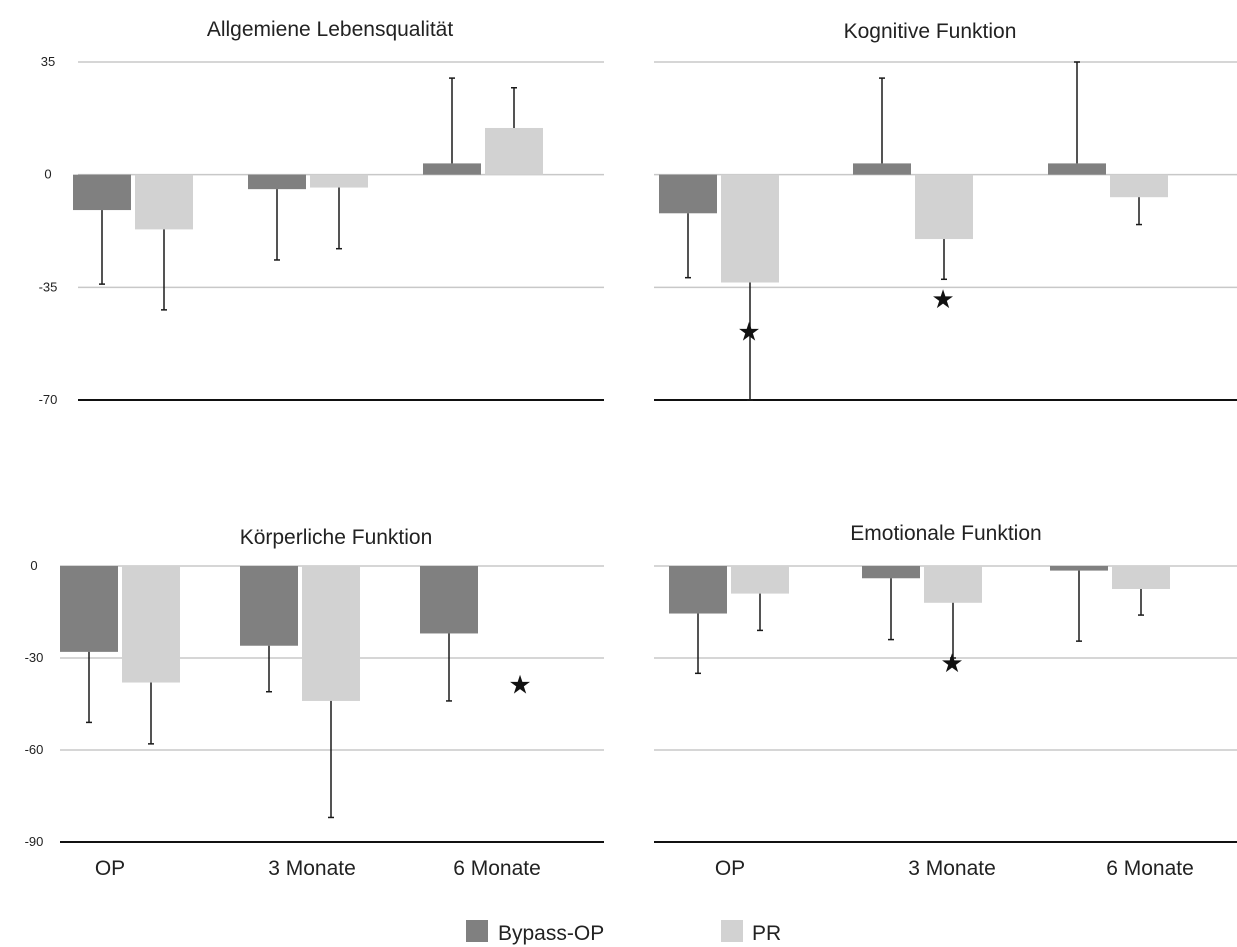 Image resolution: width=1237 pixels, height=947 pixels. Describe the element at coordinates (48, 286) in the screenshot. I see `y-tick-label: -35` at that location.